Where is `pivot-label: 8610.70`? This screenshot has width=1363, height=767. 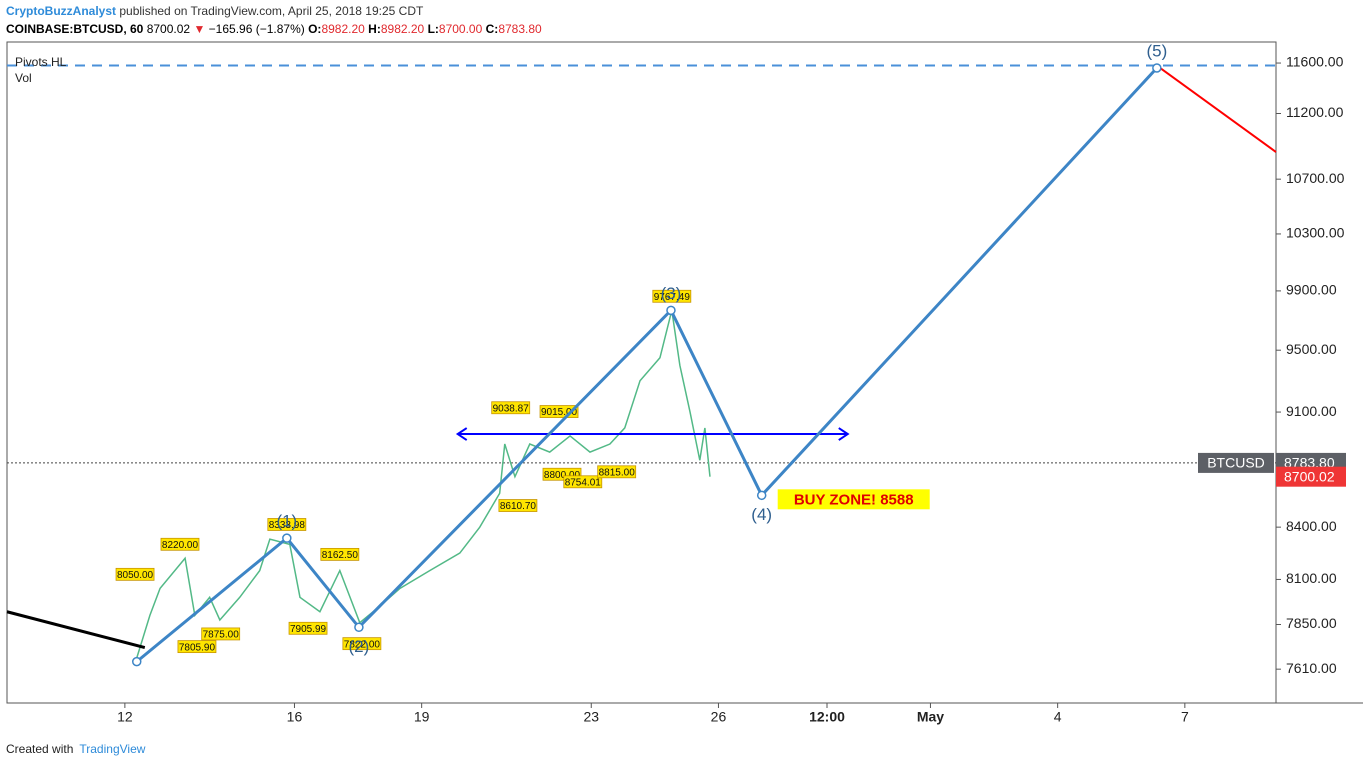 pivot-label: 8610.70 is located at coordinates (518, 506).